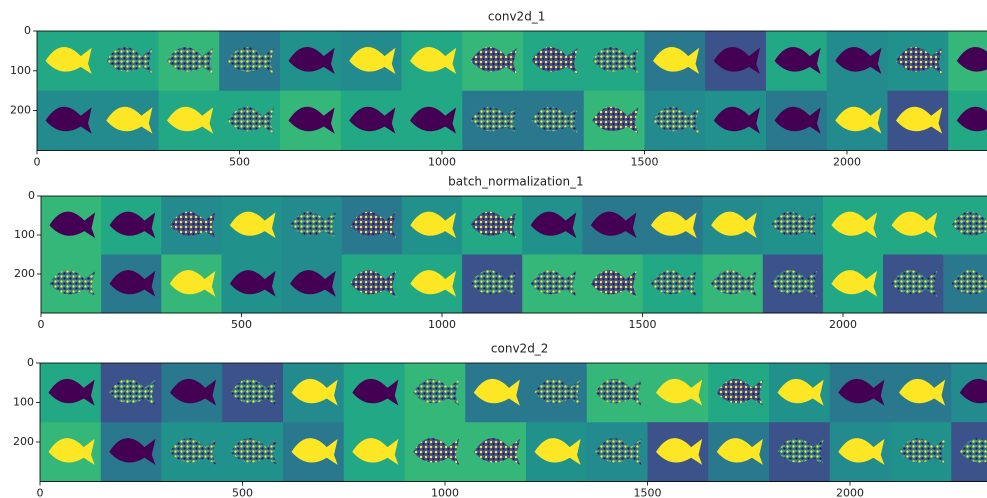 Image resolution: width=987 pixels, height=498 pixels. Describe the element at coordinates (517, 17) in the screenshot. I see `chart-title: conv2d_1` at that location.